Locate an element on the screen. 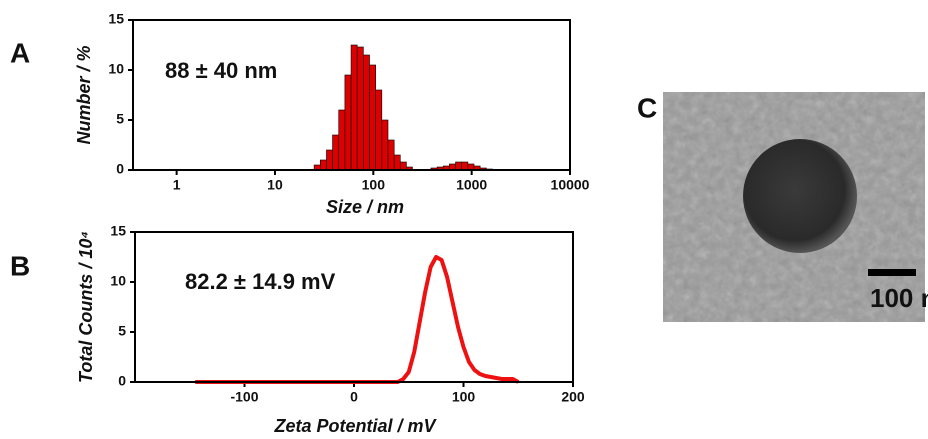 The height and width of the screenshot is (439, 928). y-axis-label: Total Counts / 10⁴ is located at coordinates (86, 307).